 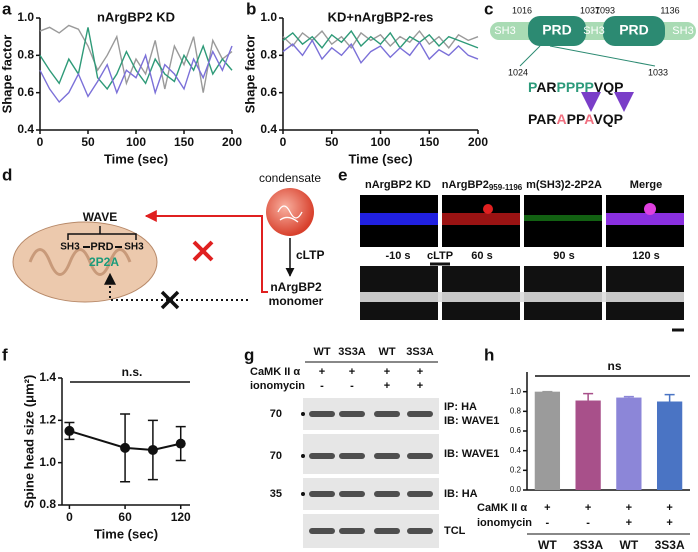 What do you see at coordinates (575, 87) in the screenshot?
I see `residue: PPPP` at bounding box center [575, 87].